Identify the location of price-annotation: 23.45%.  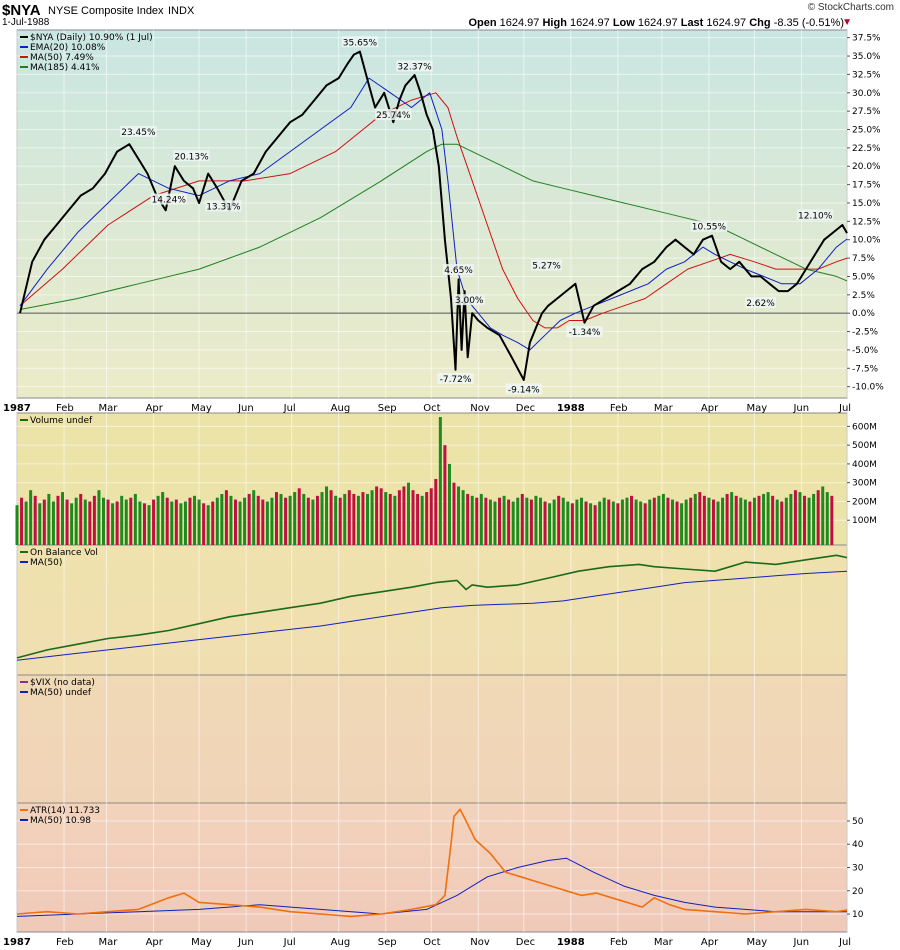
(138, 133).